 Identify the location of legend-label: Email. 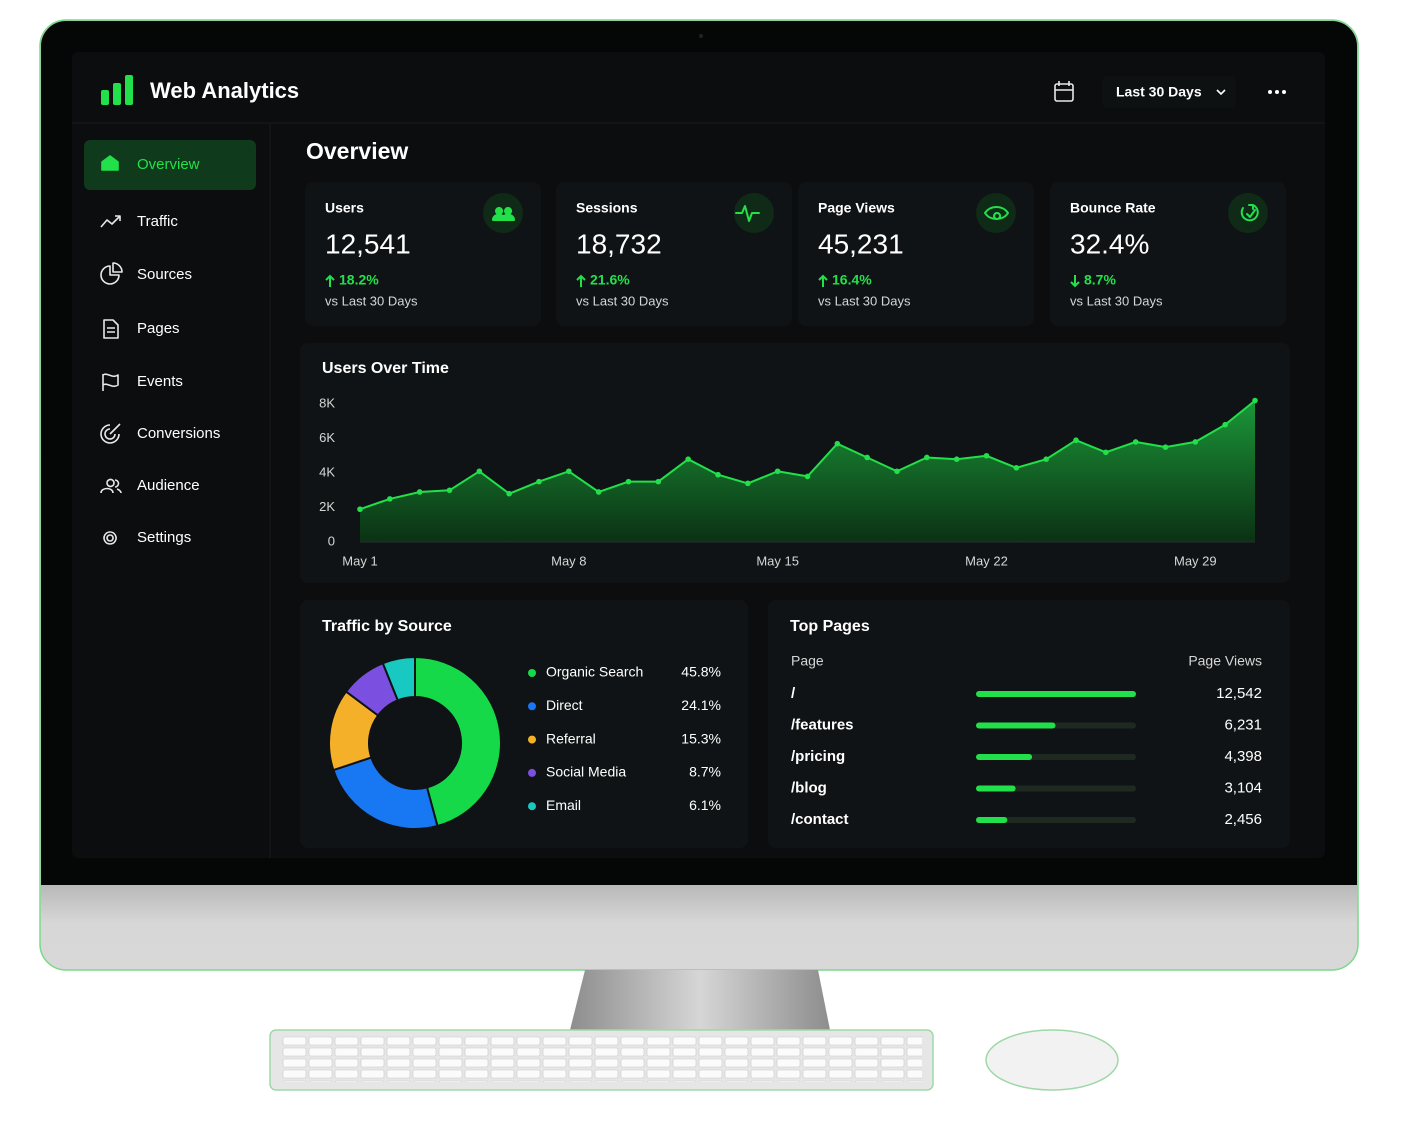
(563, 805).